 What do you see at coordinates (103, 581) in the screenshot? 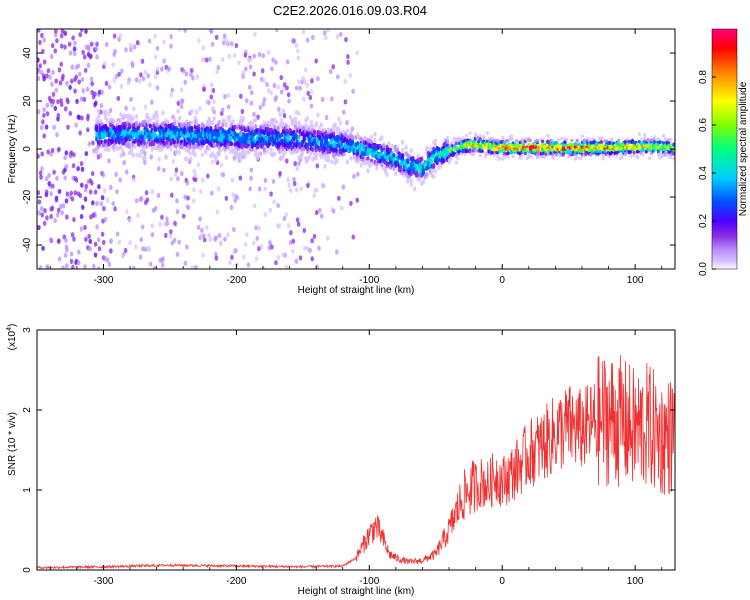
I see `x-tick-label: -300` at bounding box center [103, 581].